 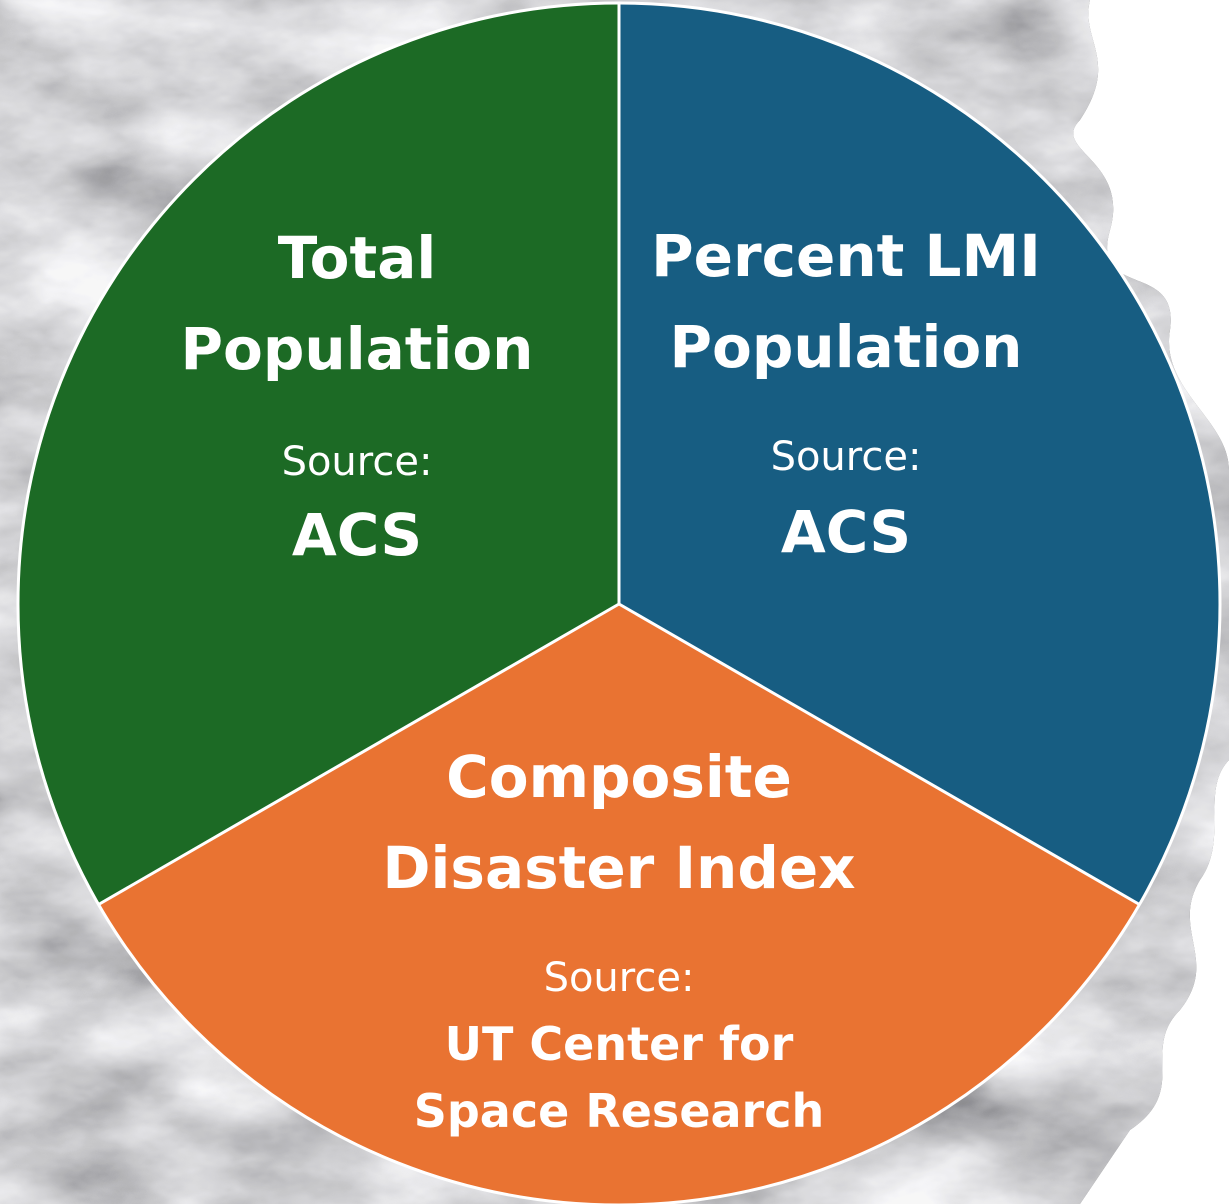 I want to click on percent-lmi-source-label: Source:, so click(x=846, y=457).